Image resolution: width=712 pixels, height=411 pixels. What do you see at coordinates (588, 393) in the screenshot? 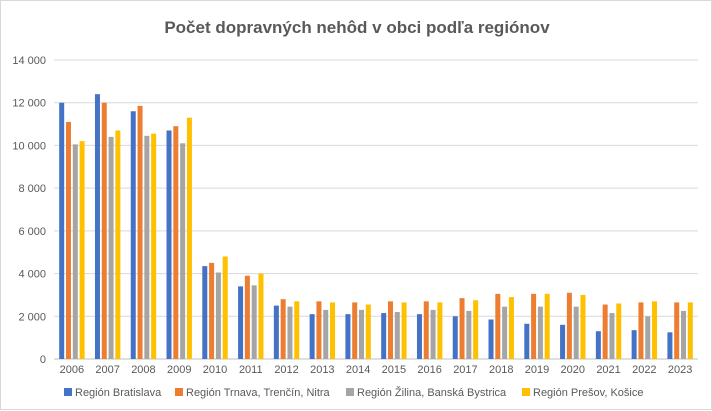
I see `legend-label: Región Prešov, Košice` at bounding box center [588, 393].